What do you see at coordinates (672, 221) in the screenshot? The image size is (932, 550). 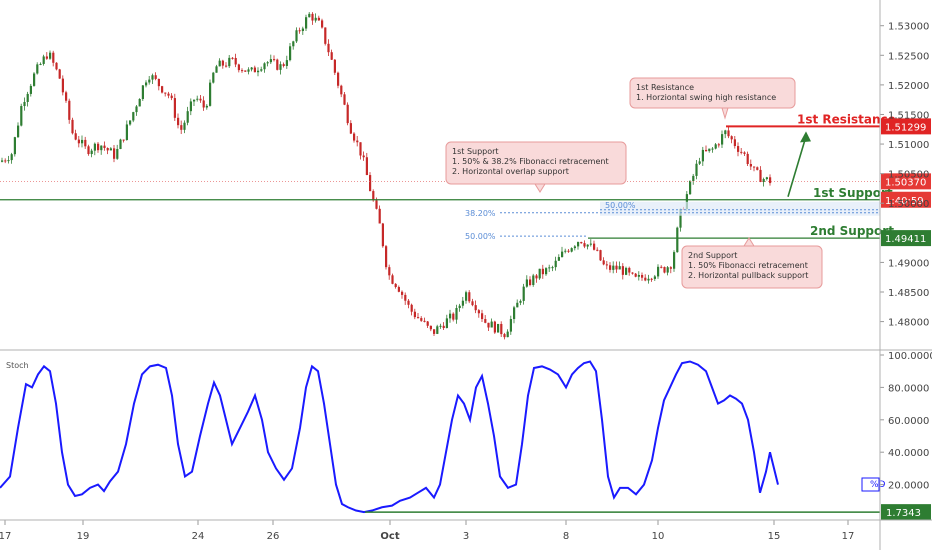 I see `fib-layer: 38.20% 50.00% 50.00%` at bounding box center [672, 221].